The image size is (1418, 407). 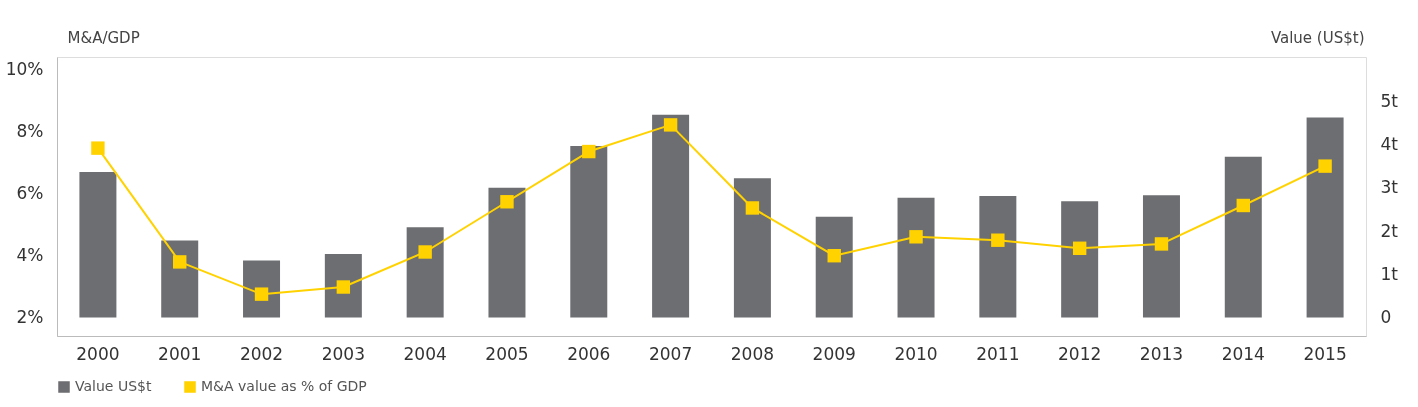 What do you see at coordinates (284, 386) in the screenshot?
I see `legend-label: M&A value as % of GDP` at bounding box center [284, 386].